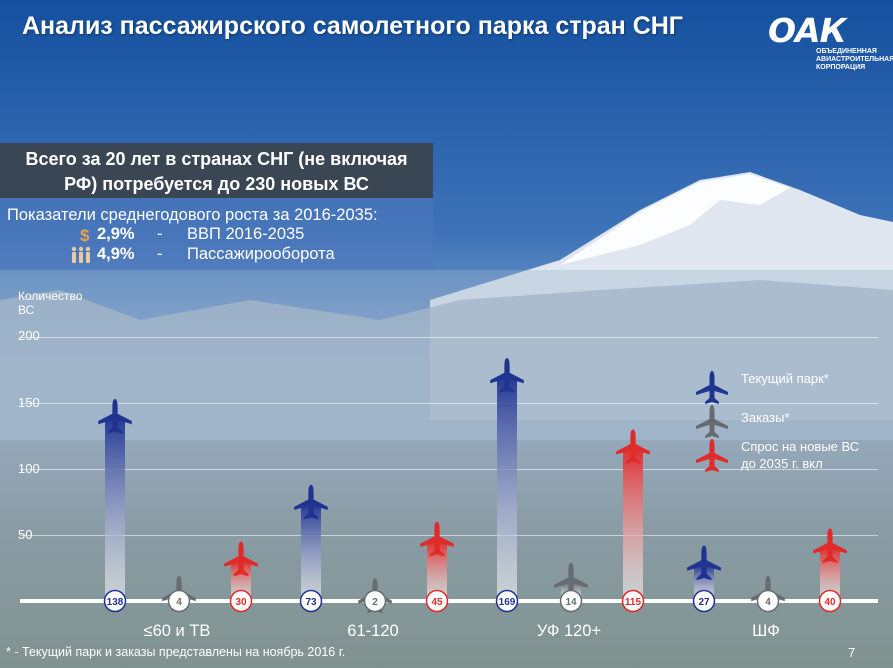  What do you see at coordinates (25, 534) in the screenshot?
I see `y-tick-50: 50` at bounding box center [25, 534].